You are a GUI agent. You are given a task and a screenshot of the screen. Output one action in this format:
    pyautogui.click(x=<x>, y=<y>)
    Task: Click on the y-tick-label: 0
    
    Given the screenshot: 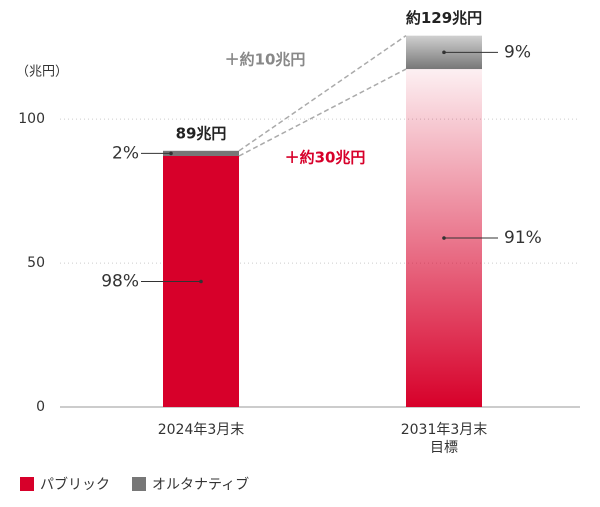 What is the action you would take?
    pyautogui.click(x=40, y=407)
    